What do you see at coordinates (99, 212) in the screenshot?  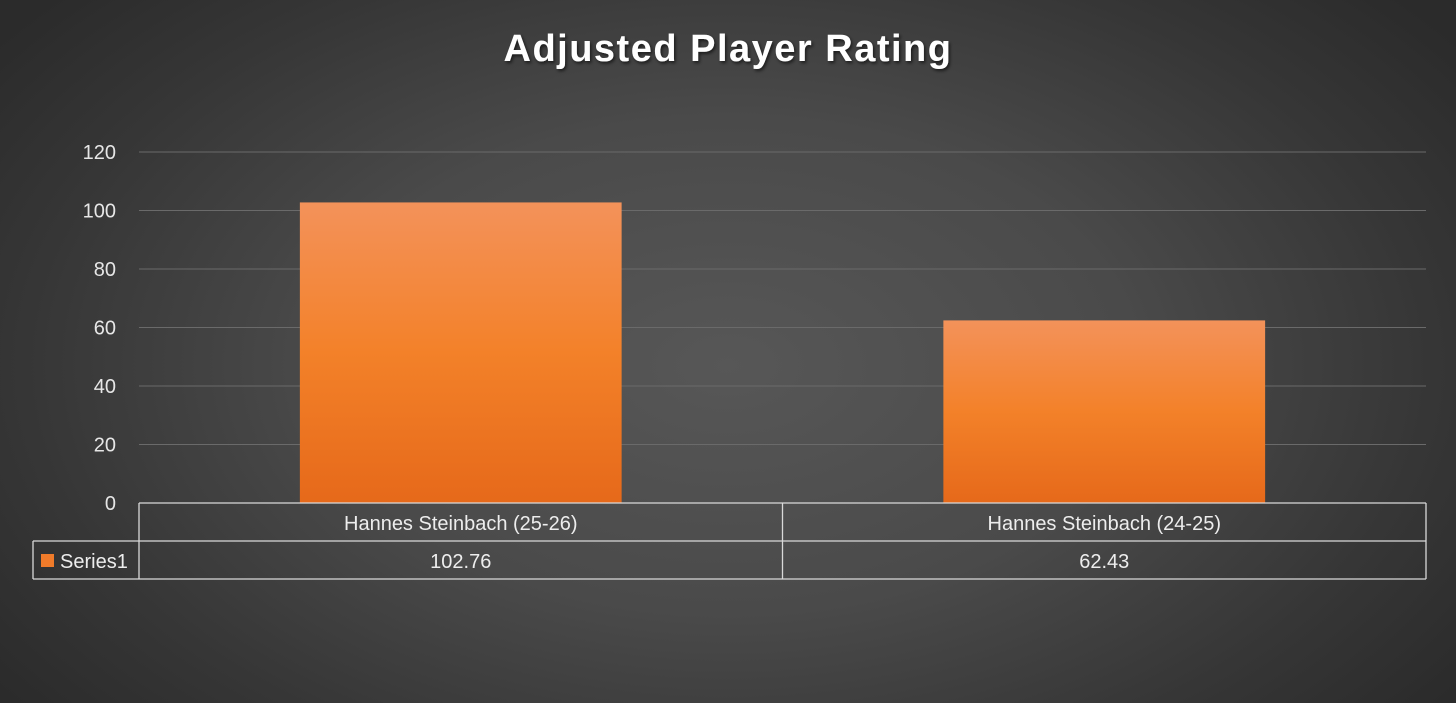 I see `y-tick-label: 100` at bounding box center [99, 212].